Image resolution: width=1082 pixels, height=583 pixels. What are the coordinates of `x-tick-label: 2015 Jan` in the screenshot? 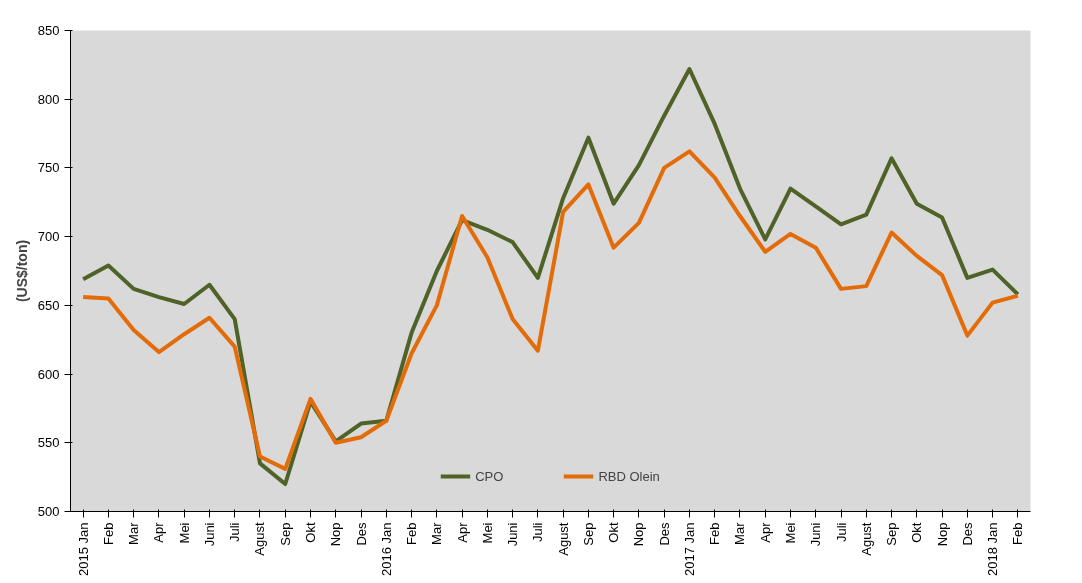 It's located at (83, 549).